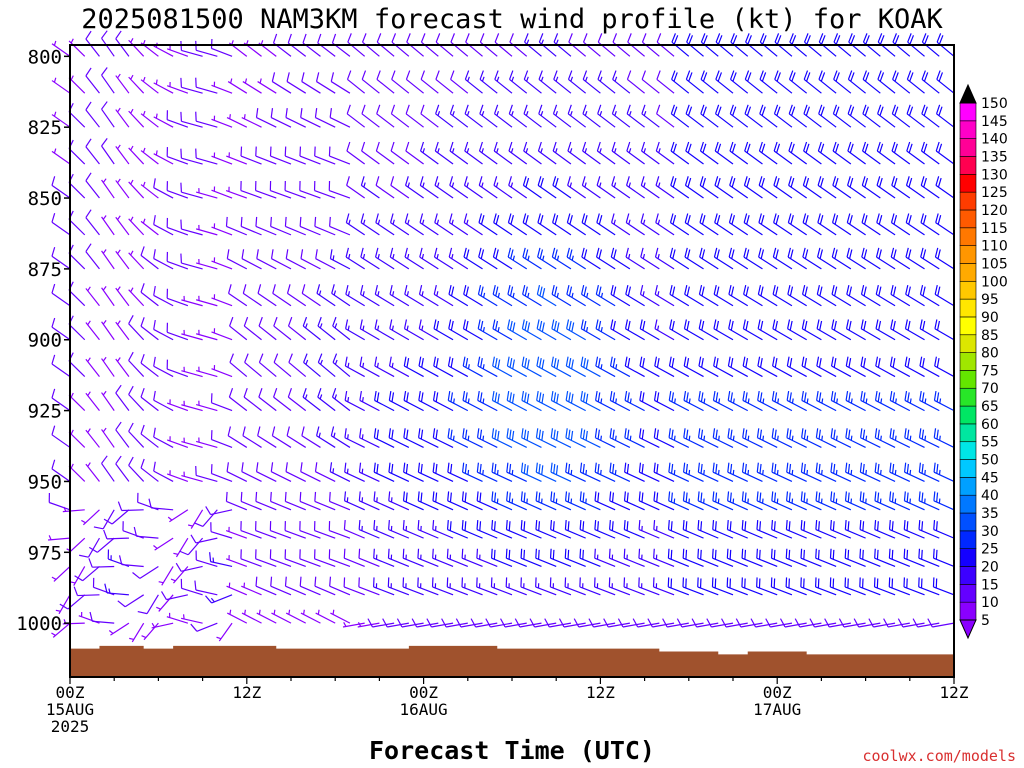  I want to click on credit-link: coolwx.com/models, so click(939, 756).